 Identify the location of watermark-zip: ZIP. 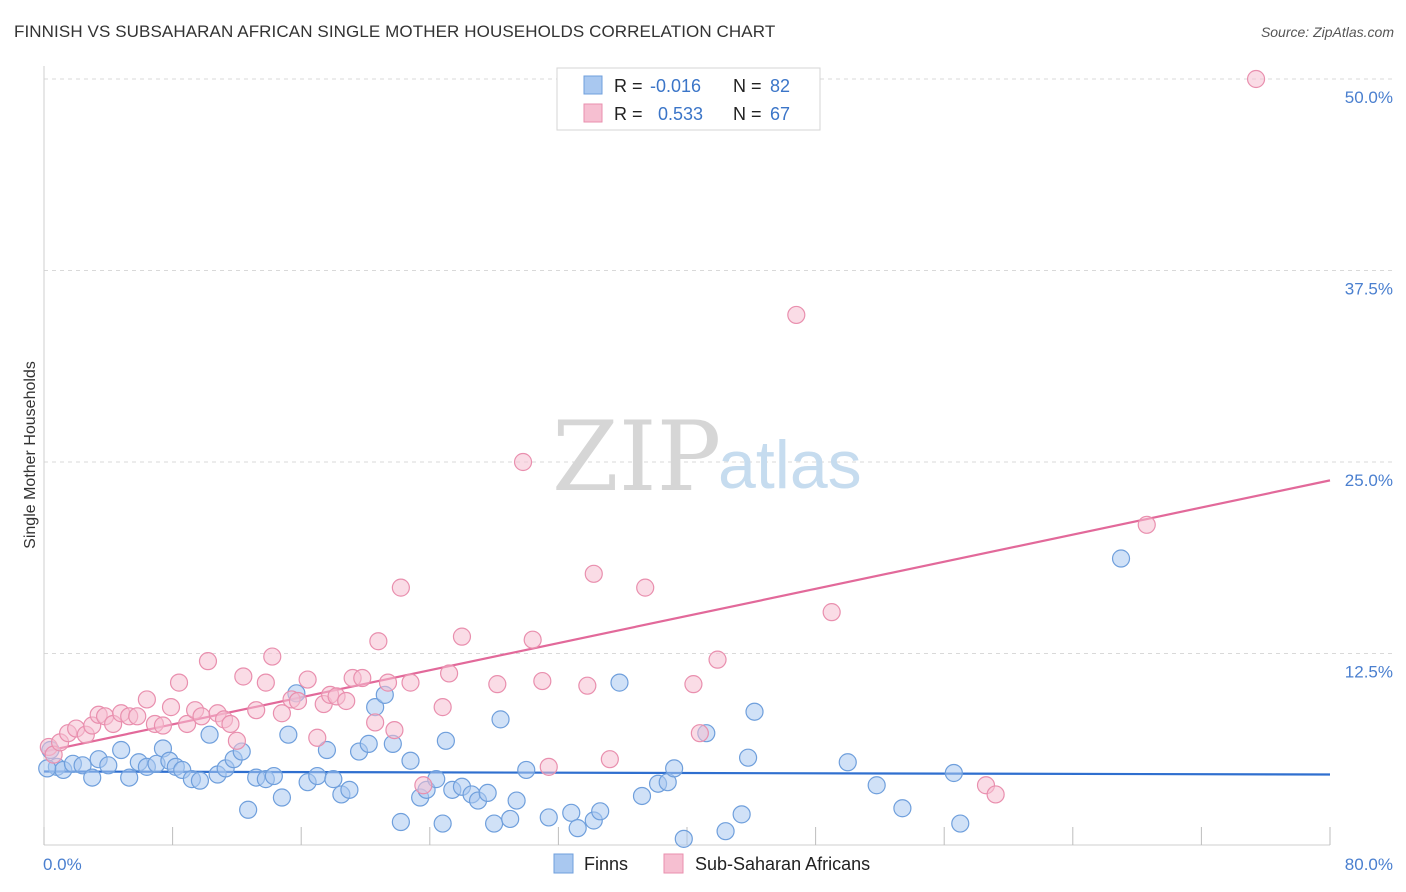
(636, 457).